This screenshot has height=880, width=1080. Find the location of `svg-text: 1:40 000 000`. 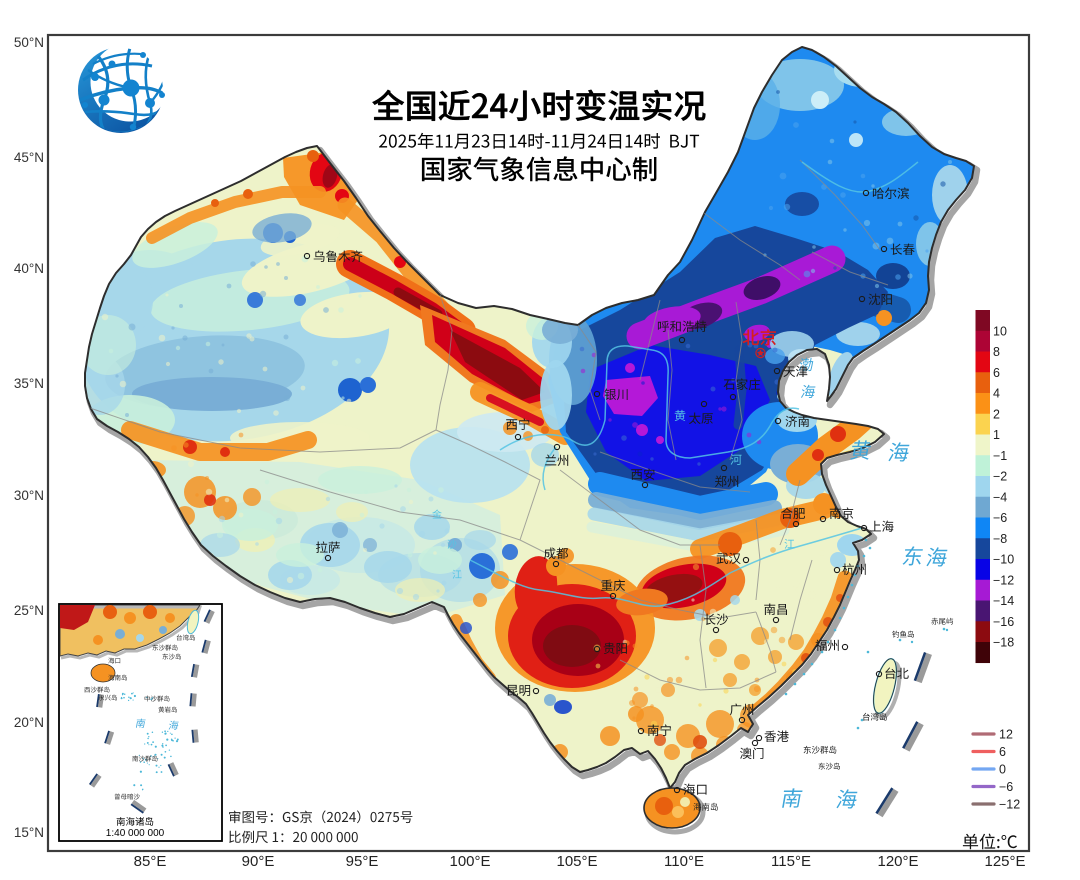

svg-text: 1:40 000 000 is located at coordinates (135, 833).